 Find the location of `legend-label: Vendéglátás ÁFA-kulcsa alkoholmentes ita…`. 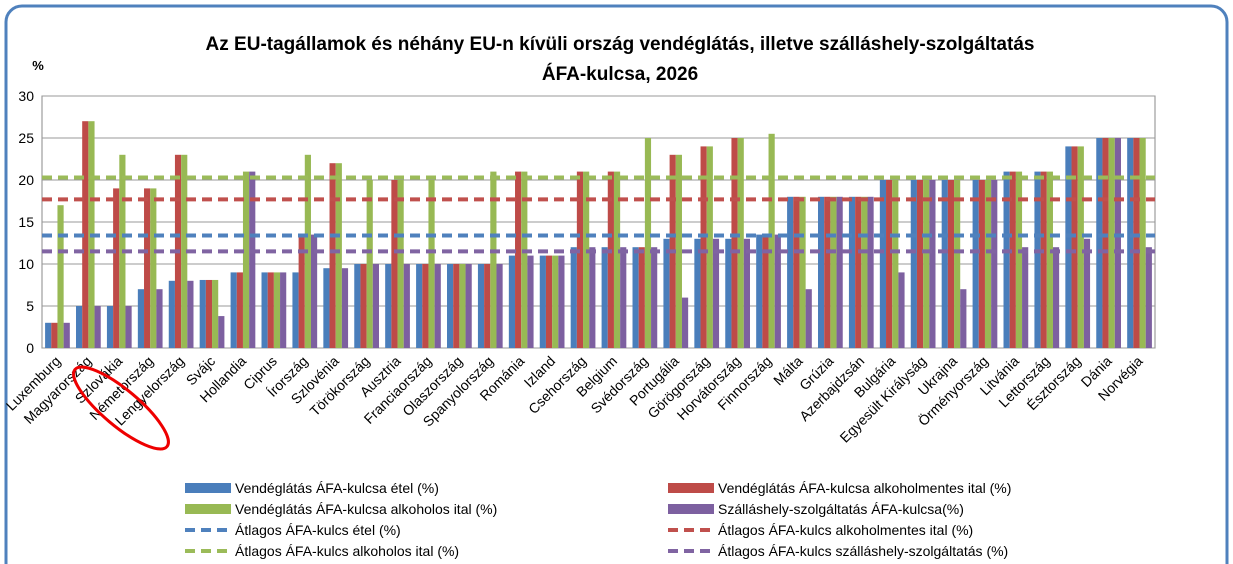

legend-label: Vendéglátás ÁFA-kulcsa alkoholmentes ita… is located at coordinates (864, 488).